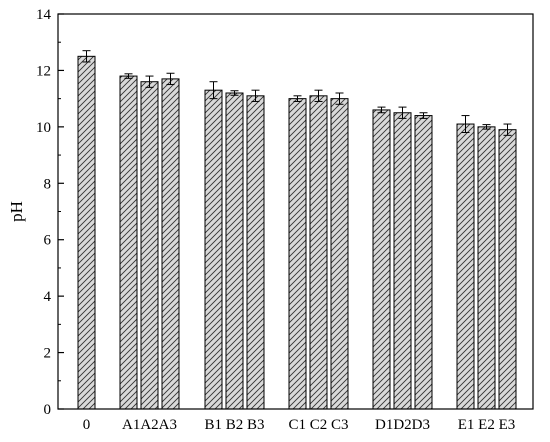  What do you see at coordinates (318, 252) in the screenshot?
I see `bar-C2` at bounding box center [318, 252].